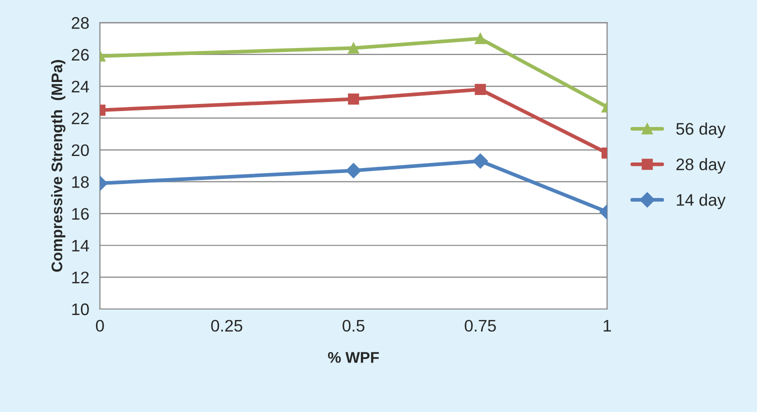 The height and width of the screenshot is (412, 757). Describe the element at coordinates (80, 23) in the screenshot. I see `y-tick-label: 28` at that location.